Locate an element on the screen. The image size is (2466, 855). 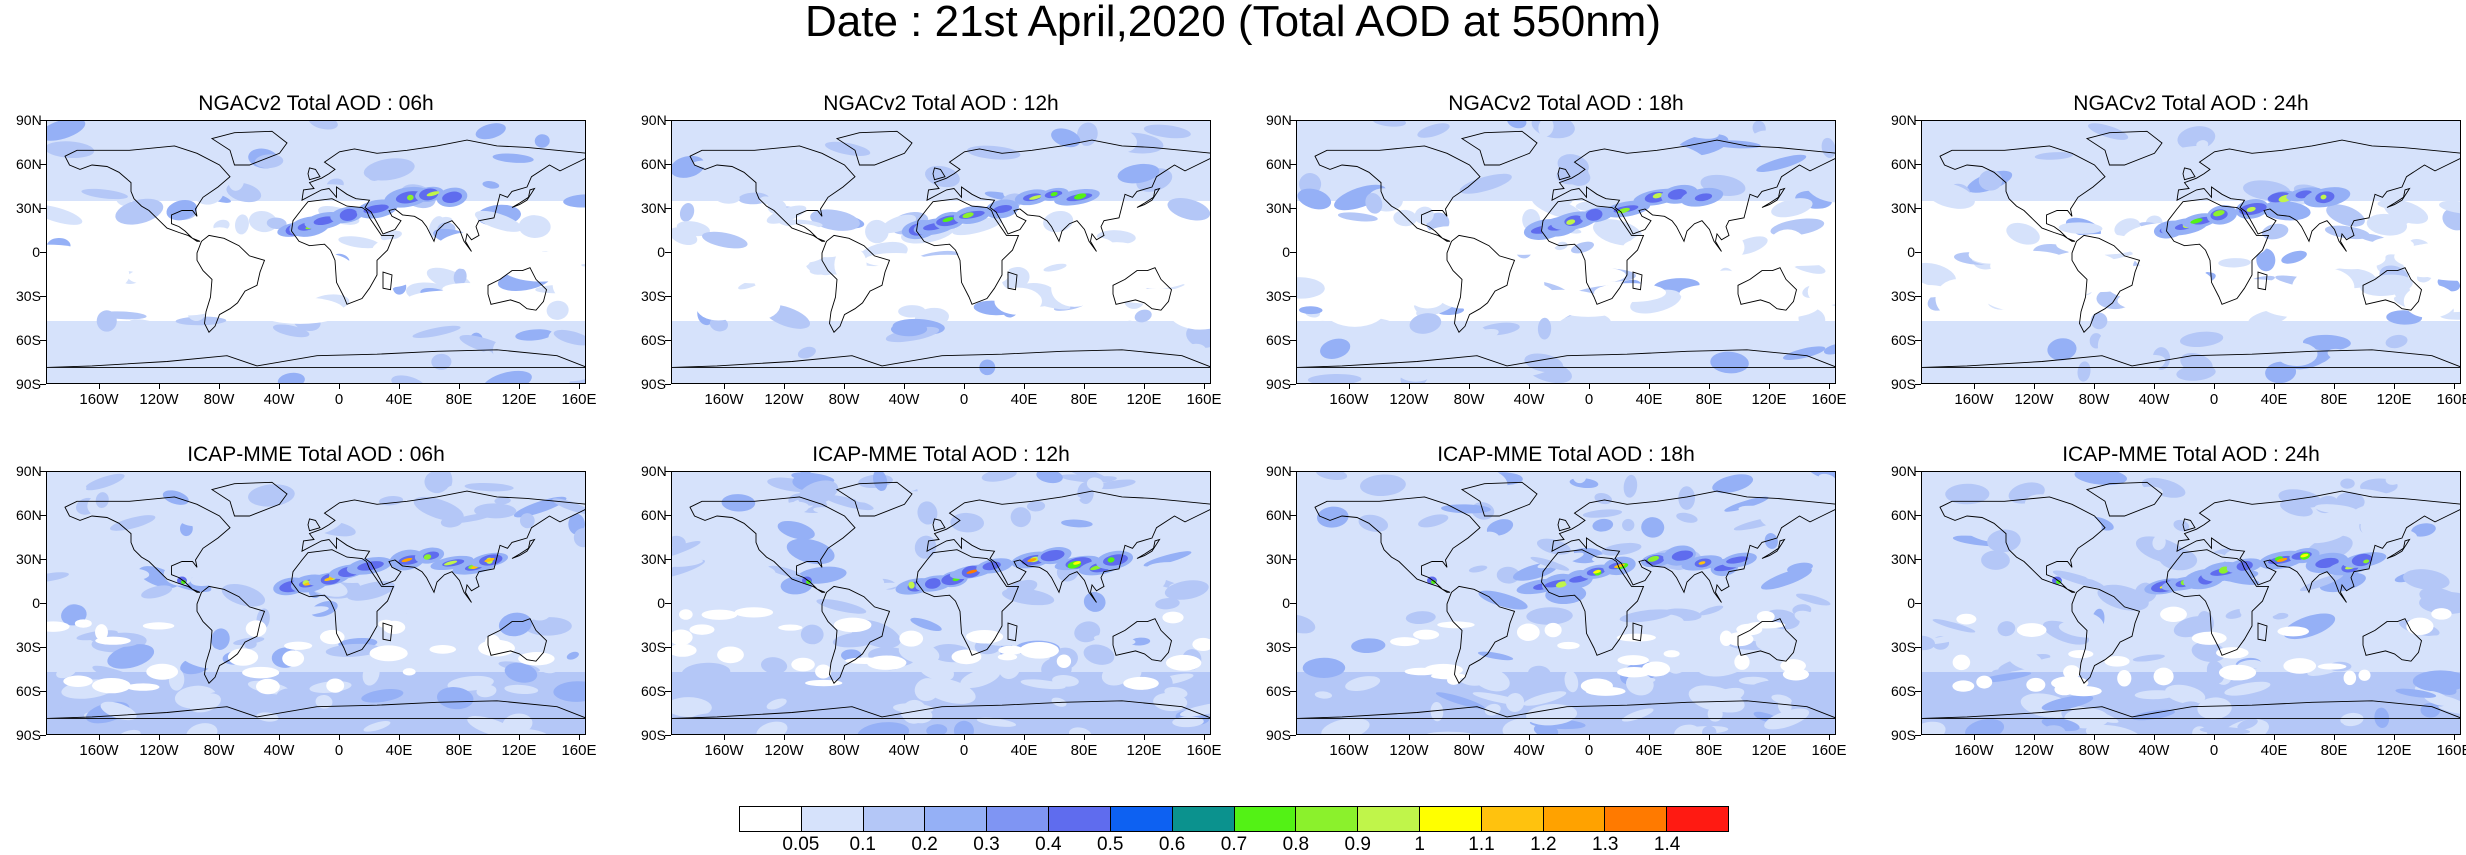
panel-title: ICAP-MME Total AOD : 06h is located at coordinates (316, 454).